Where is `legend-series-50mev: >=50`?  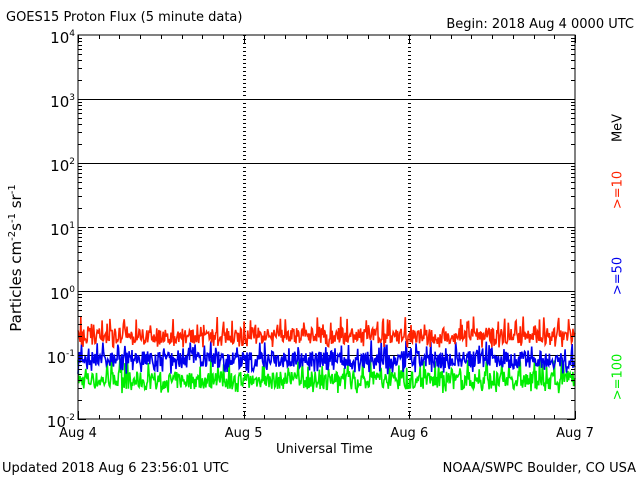 legend-series-50mev: >=50 is located at coordinates (618, 276).